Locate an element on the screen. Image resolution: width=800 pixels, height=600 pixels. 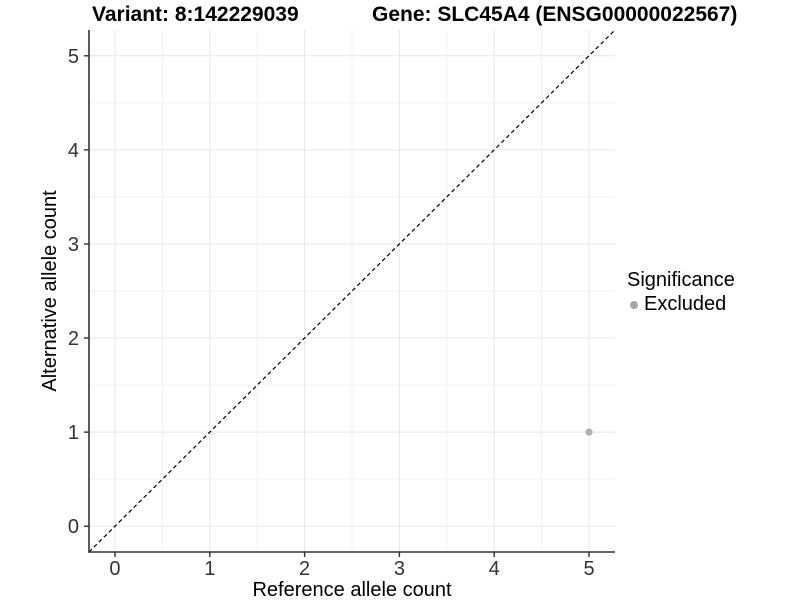
legend-item-excluded: Excluded is located at coordinates (681, 304).